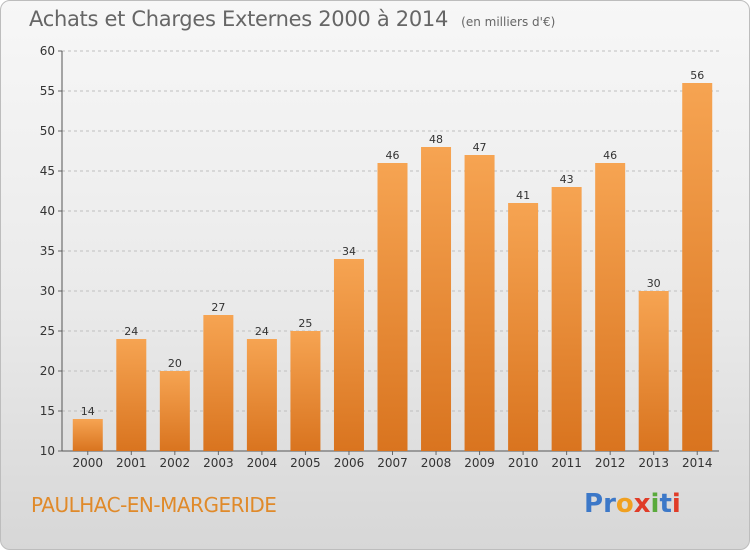 This screenshot has height=550, width=750. What do you see at coordinates (508, 22) in the screenshot?
I see `chart-unit: (en milliers d'€)` at bounding box center [508, 22].